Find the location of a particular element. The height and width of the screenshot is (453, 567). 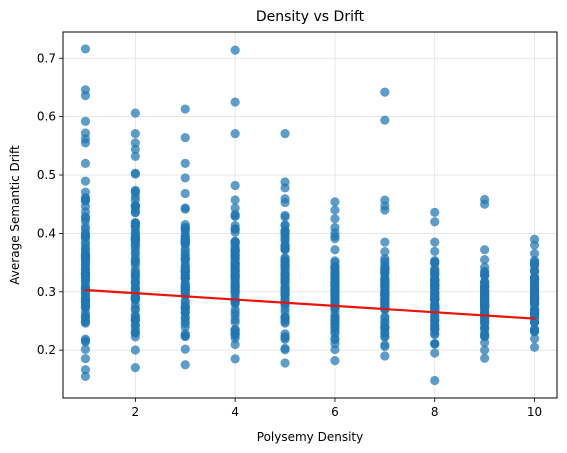

trend-line is located at coordinates (310, 304).